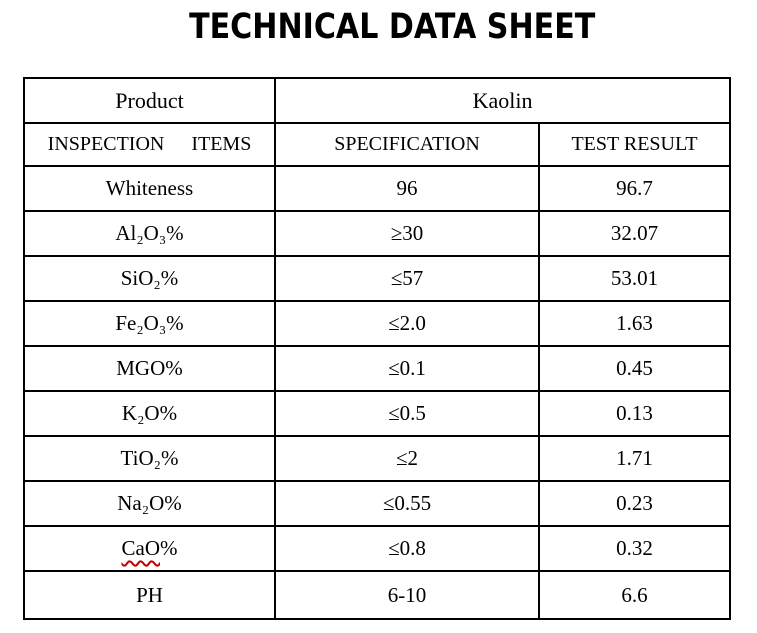 Image resolution: width=757 pixels, height=633 pixels. Describe the element at coordinates (502, 100) in the screenshot. I see `product-value-cell: Kaolin` at that location.